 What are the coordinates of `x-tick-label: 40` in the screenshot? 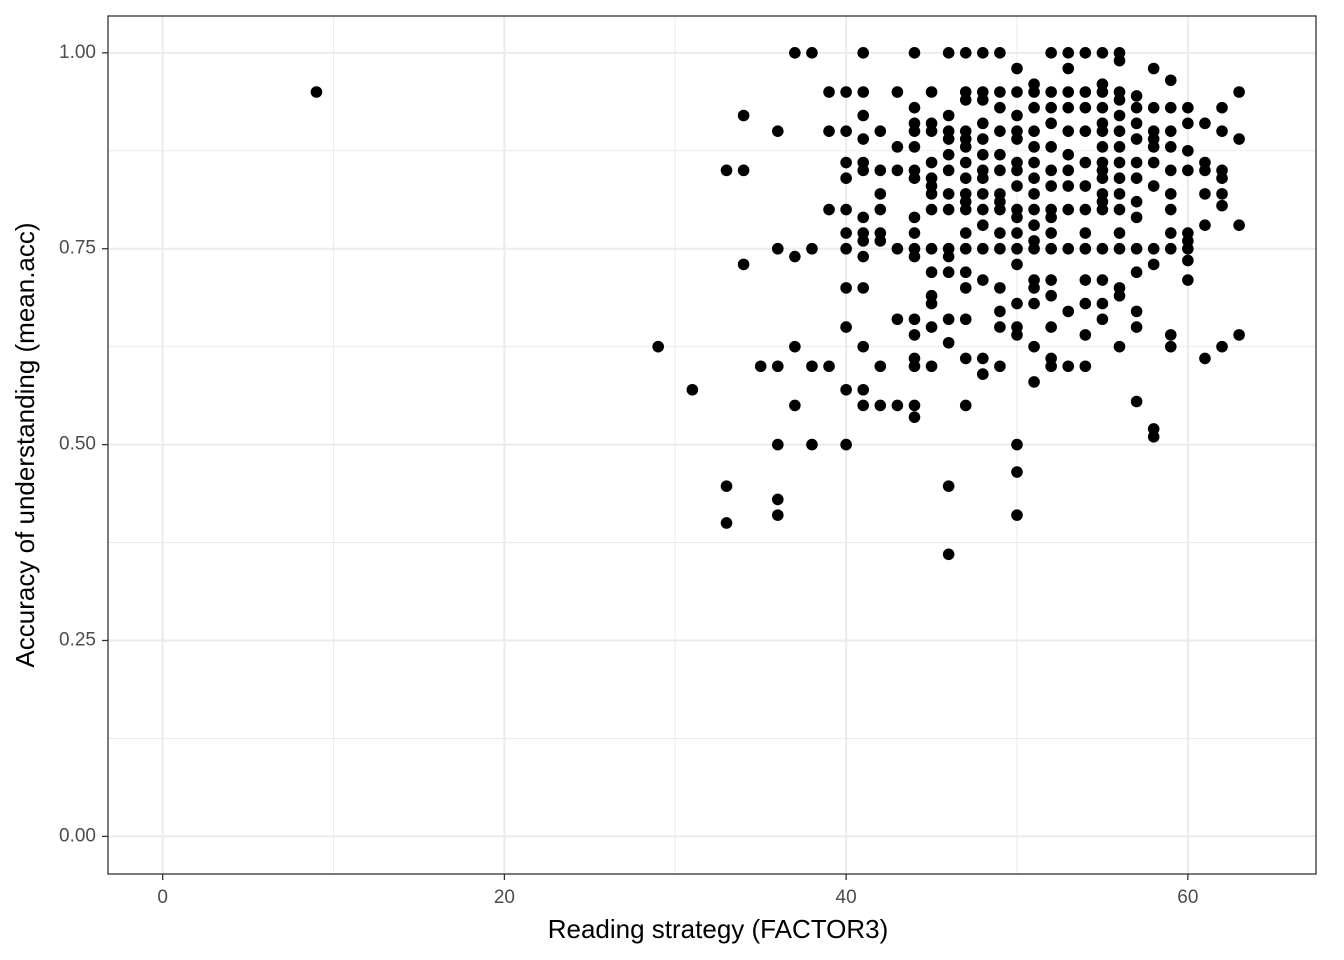 It's located at (846, 897).